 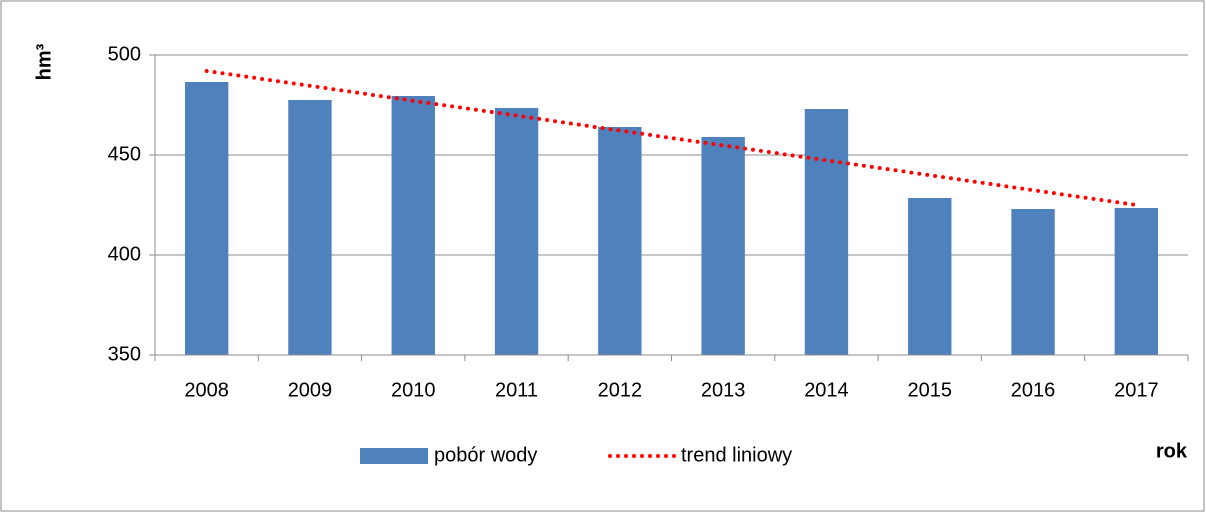 What do you see at coordinates (930, 390) in the screenshot?
I see `x-tick-label: 2015` at bounding box center [930, 390].